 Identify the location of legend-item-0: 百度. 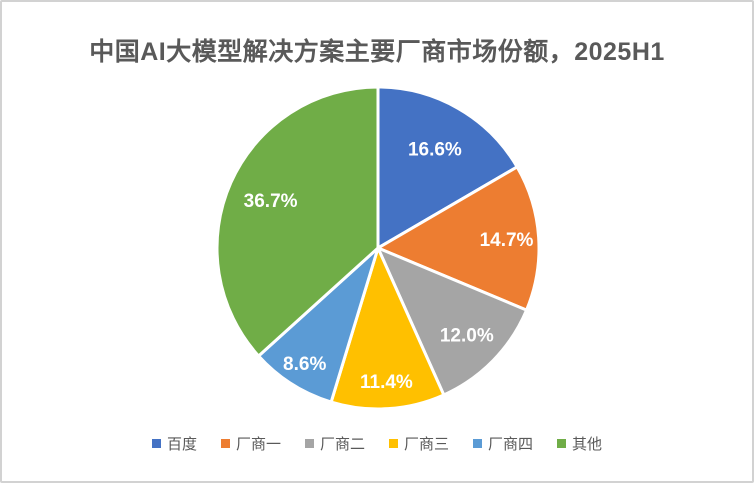
(174, 443).